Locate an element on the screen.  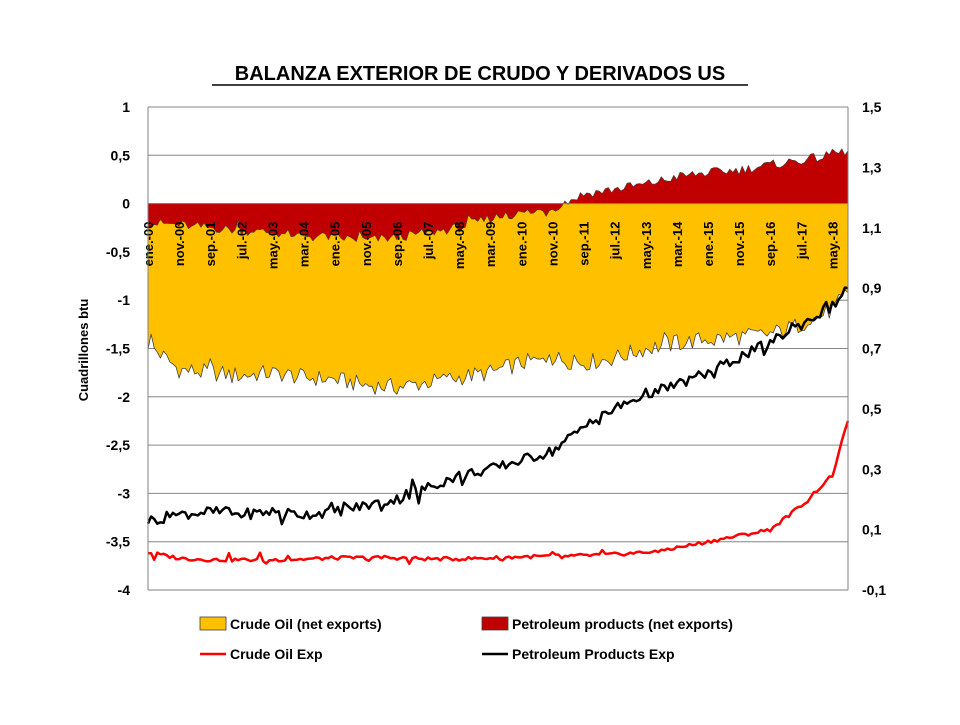
y2-tick-label: 1,5 is located at coordinates (872, 107).